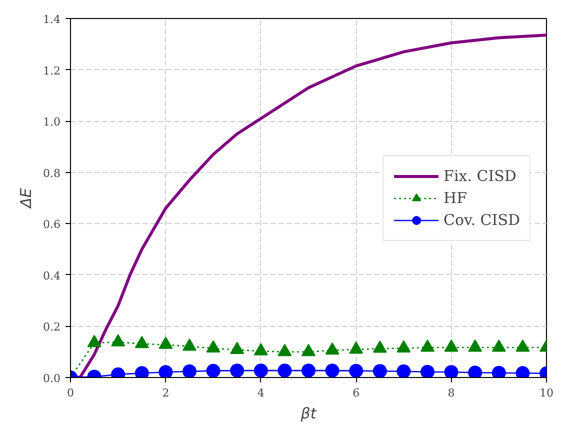 The image size is (571, 437). What do you see at coordinates (52, 327) in the screenshot?
I see `y-tick-label: 0.2` at bounding box center [52, 327].